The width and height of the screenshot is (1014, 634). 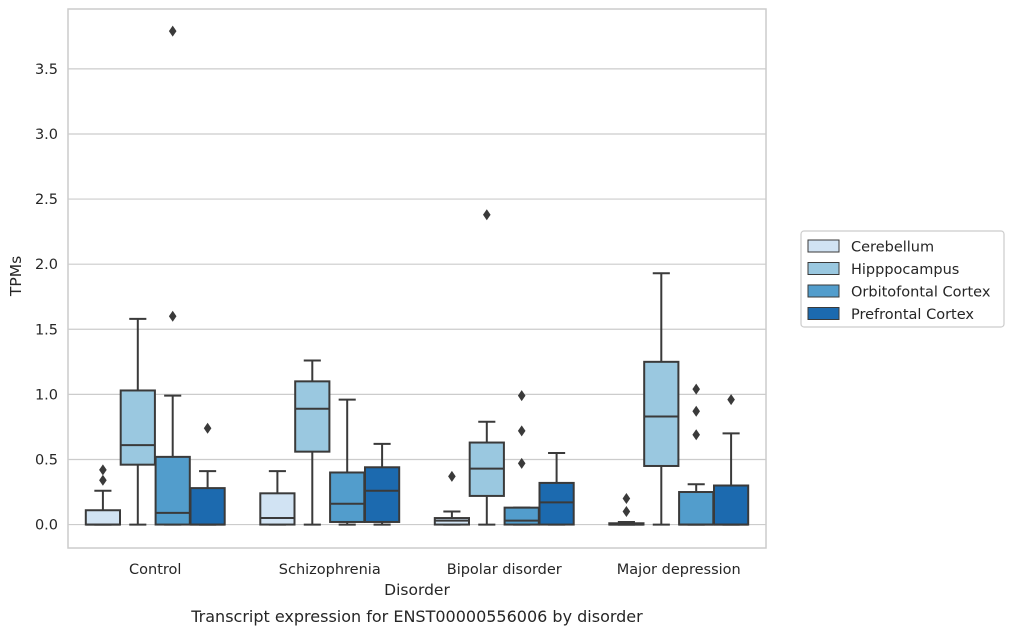 What do you see at coordinates (46, 135) in the screenshot?
I see `y-tick-label: 3.0` at bounding box center [46, 135].